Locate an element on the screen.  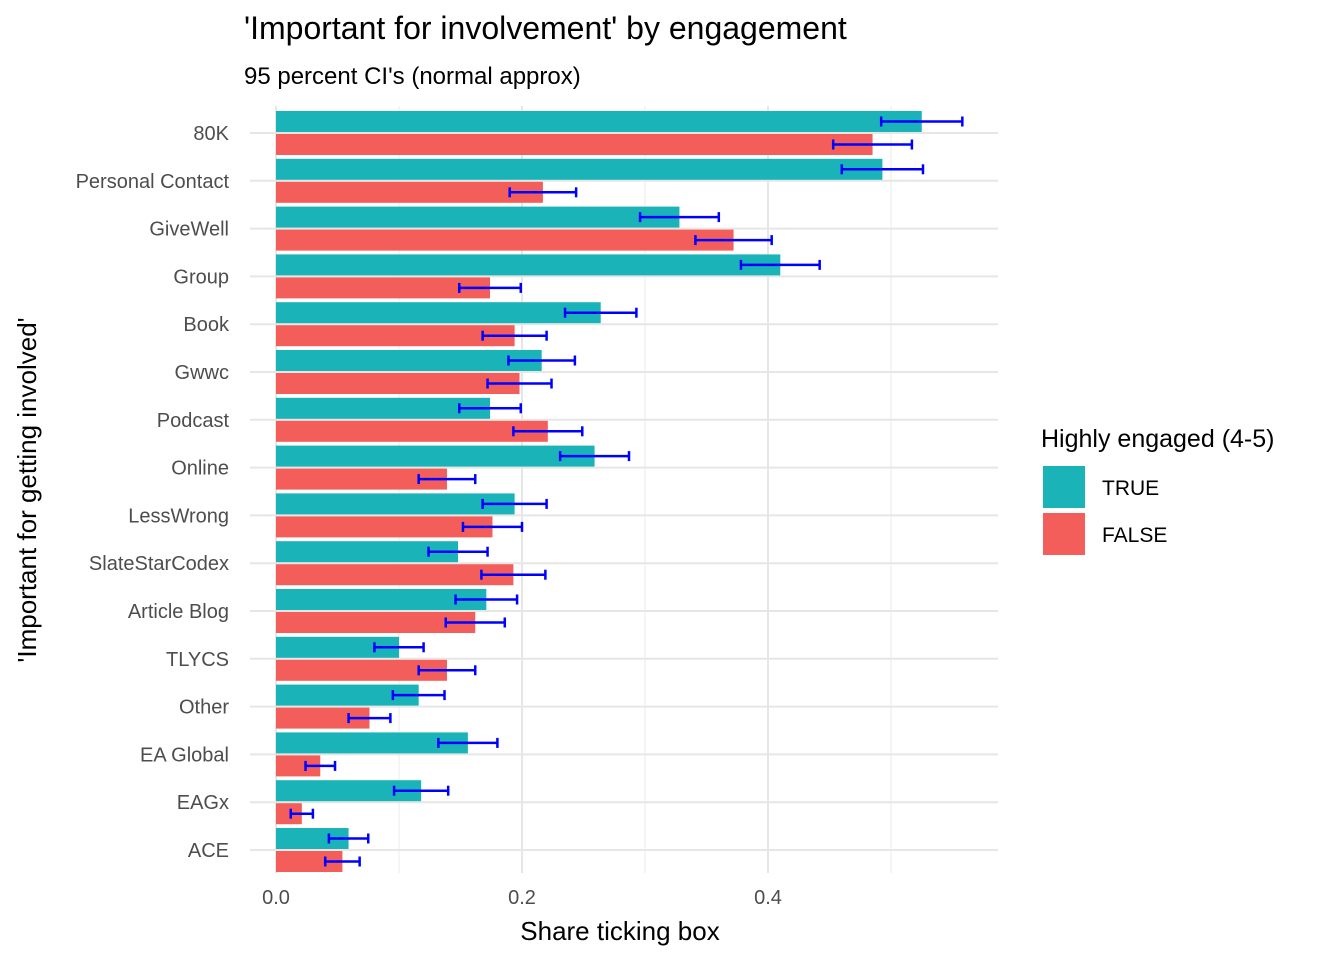
legend-label-false: FALSE is located at coordinates (1134, 535).